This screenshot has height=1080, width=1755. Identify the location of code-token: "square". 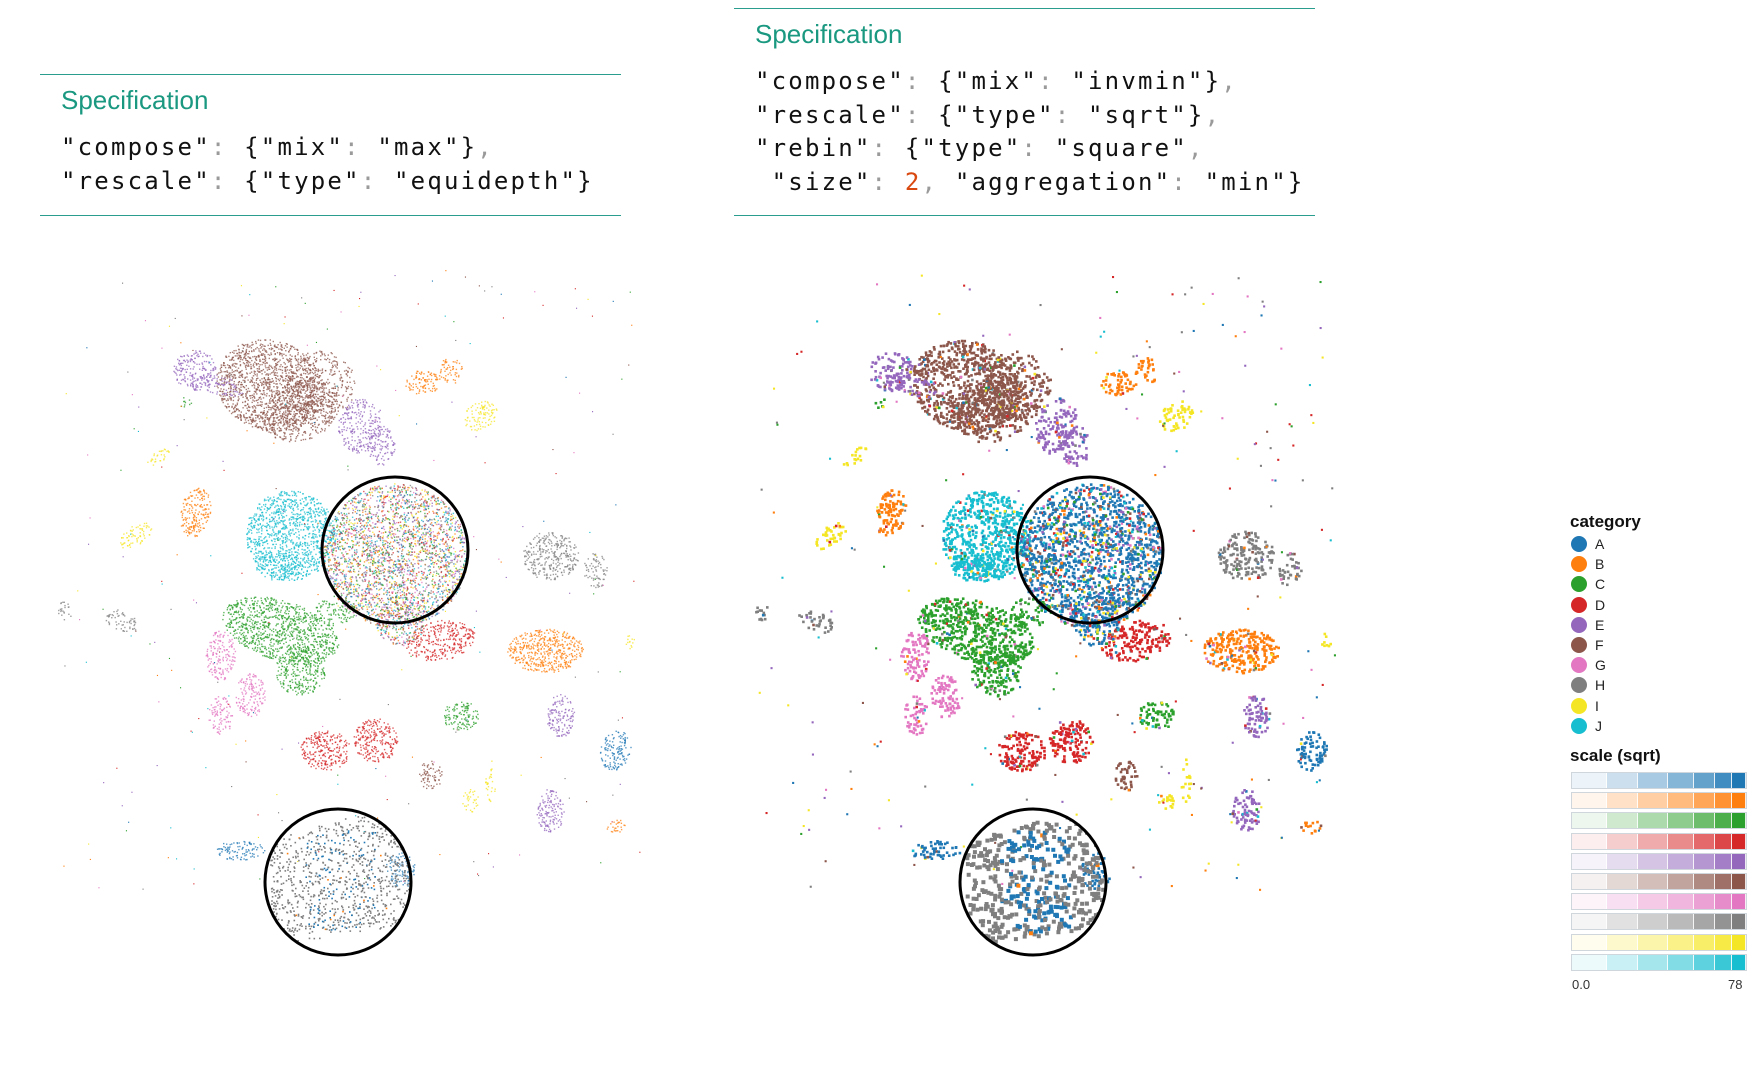
(1121, 148).